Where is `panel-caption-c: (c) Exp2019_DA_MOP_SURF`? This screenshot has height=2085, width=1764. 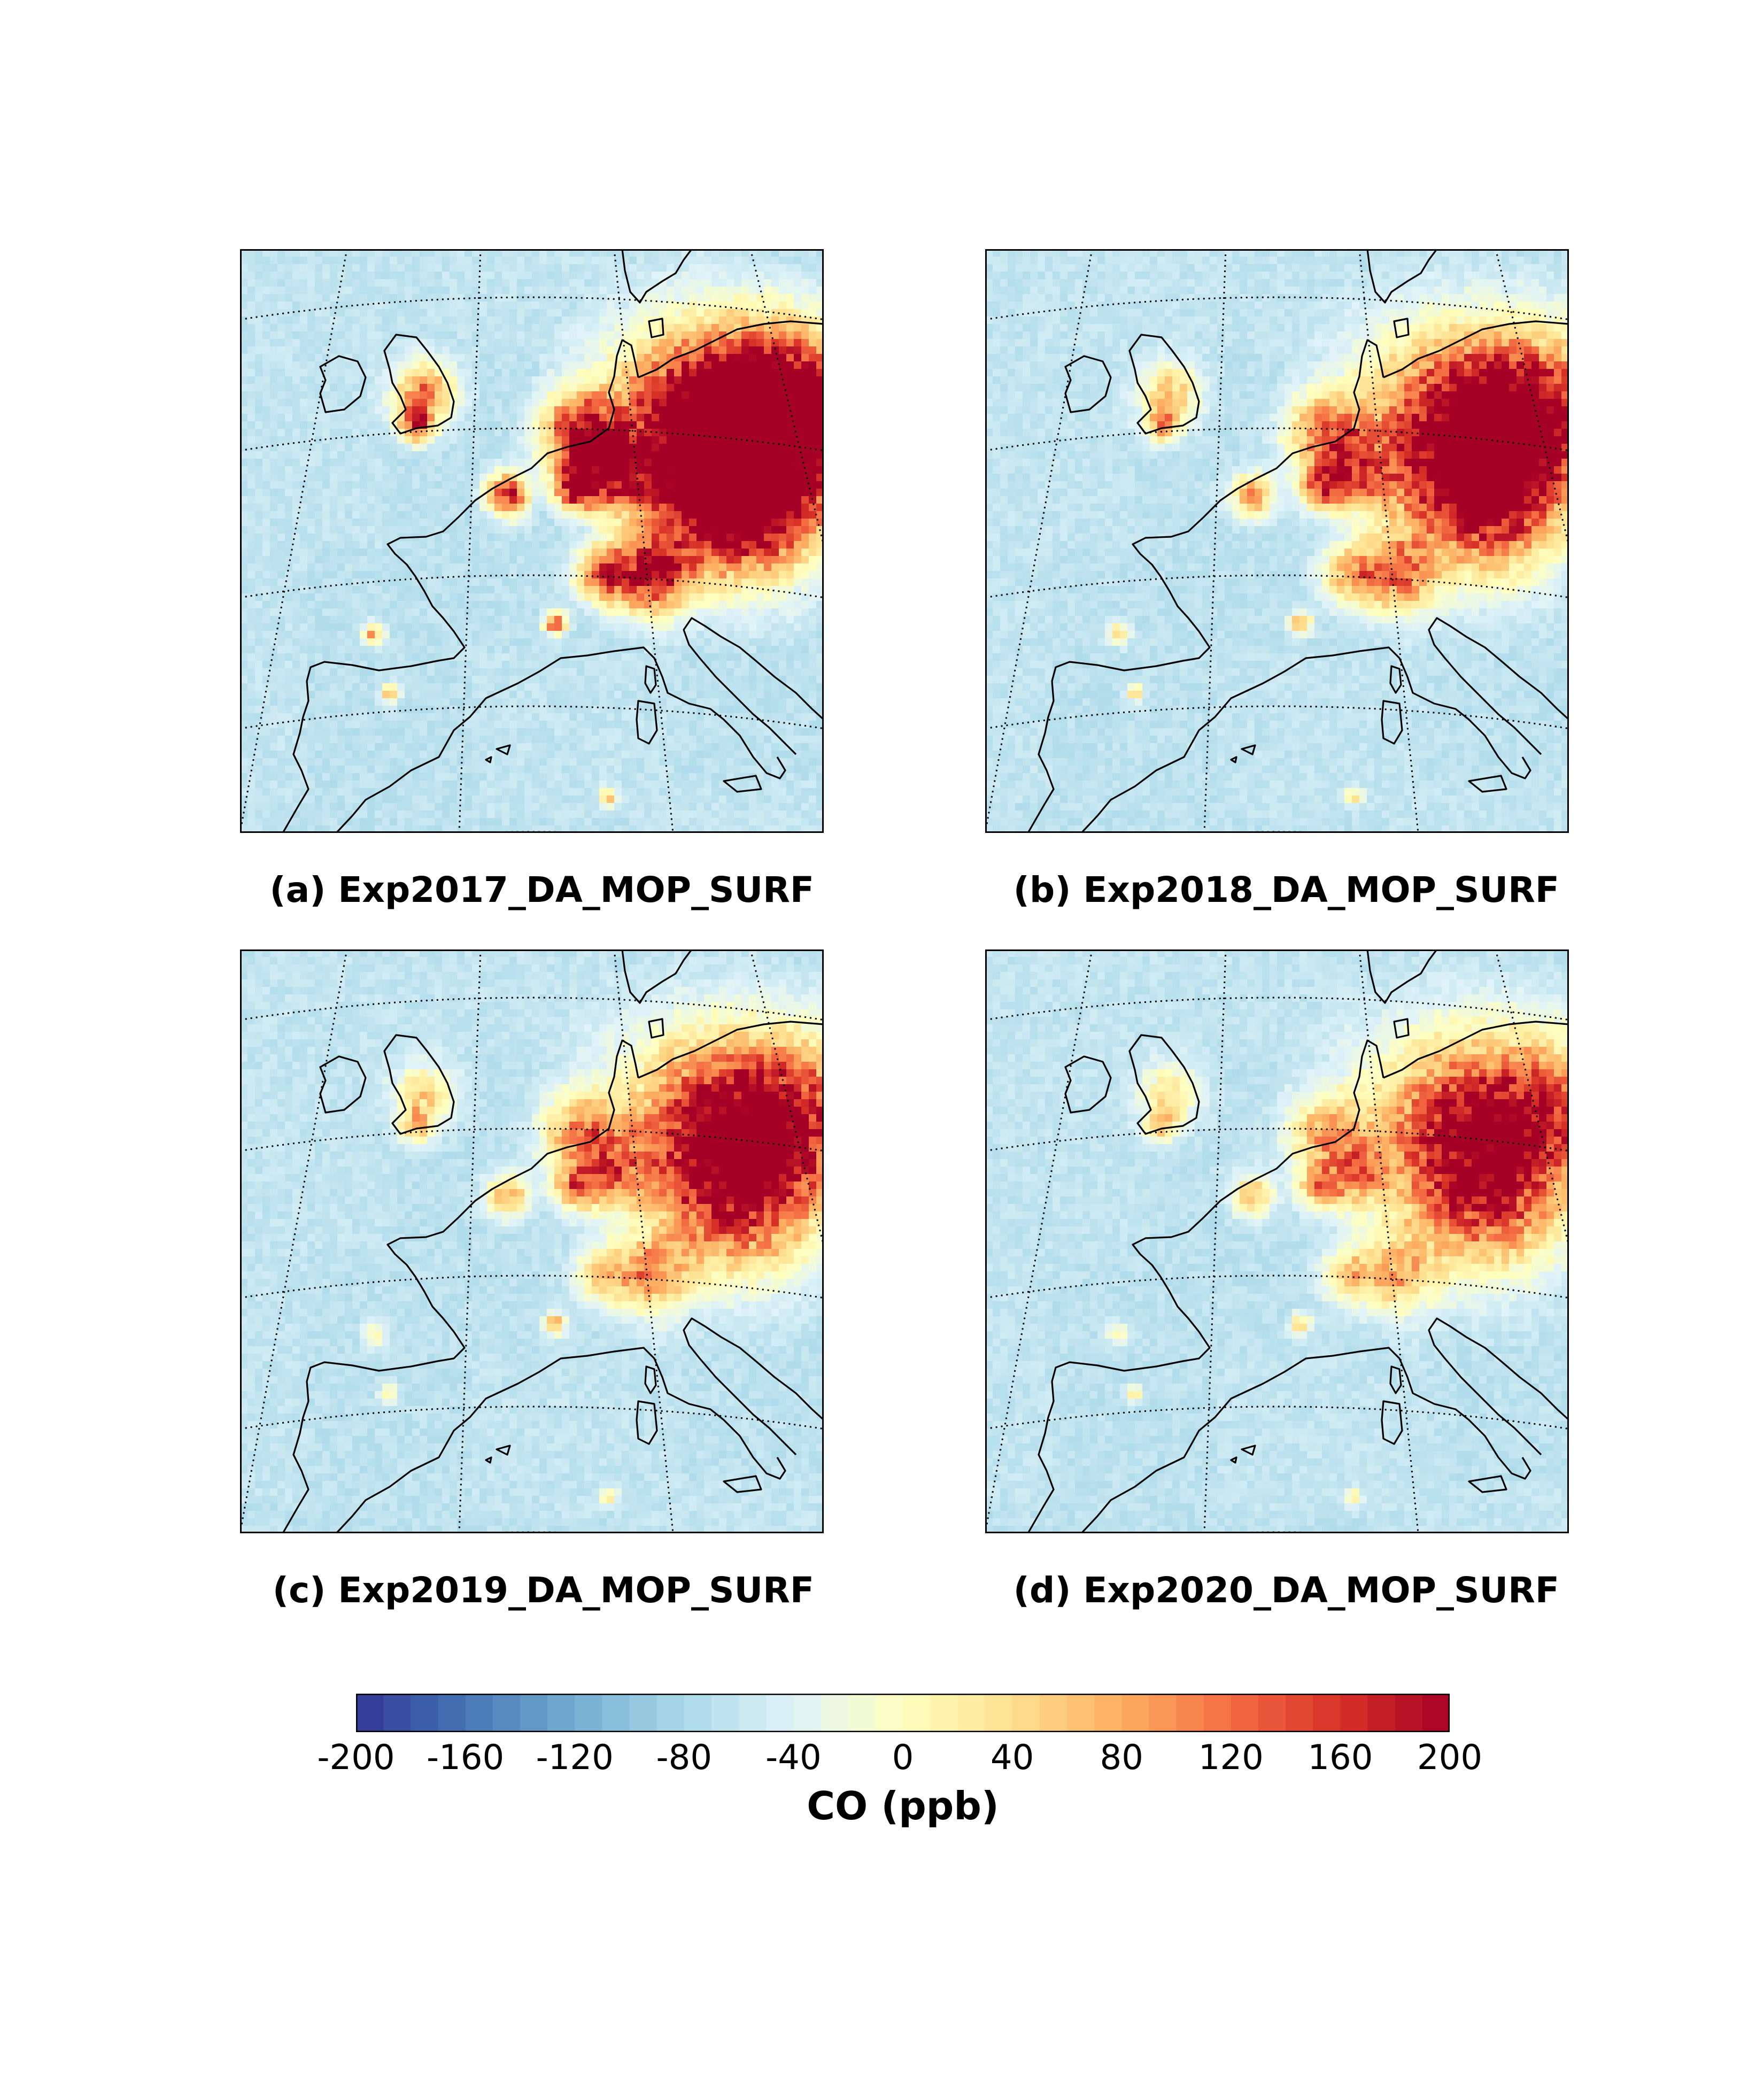 panel-caption-c: (c) Exp2019_DA_MOP_SURF is located at coordinates (522, 1590).